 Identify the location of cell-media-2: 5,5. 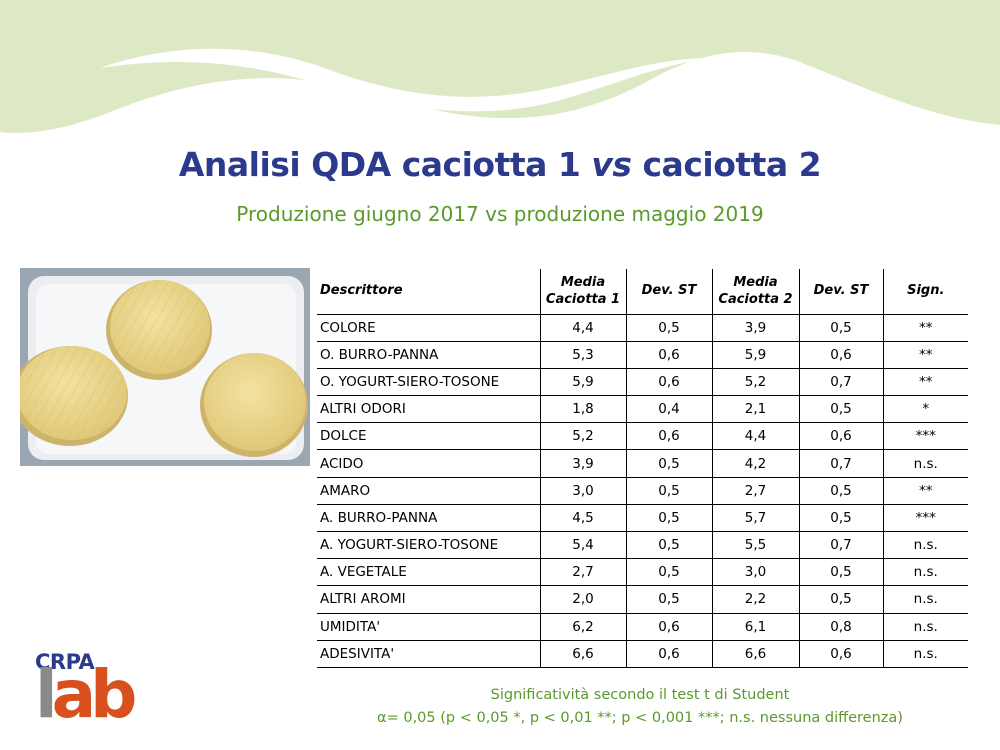
(755, 545).